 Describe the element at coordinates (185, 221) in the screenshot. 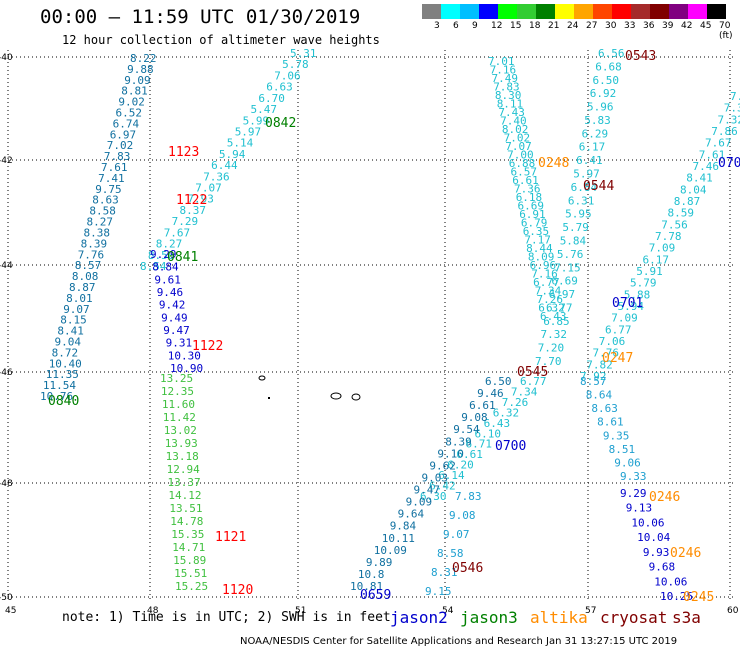

I see `swh-value: 7.29` at that location.